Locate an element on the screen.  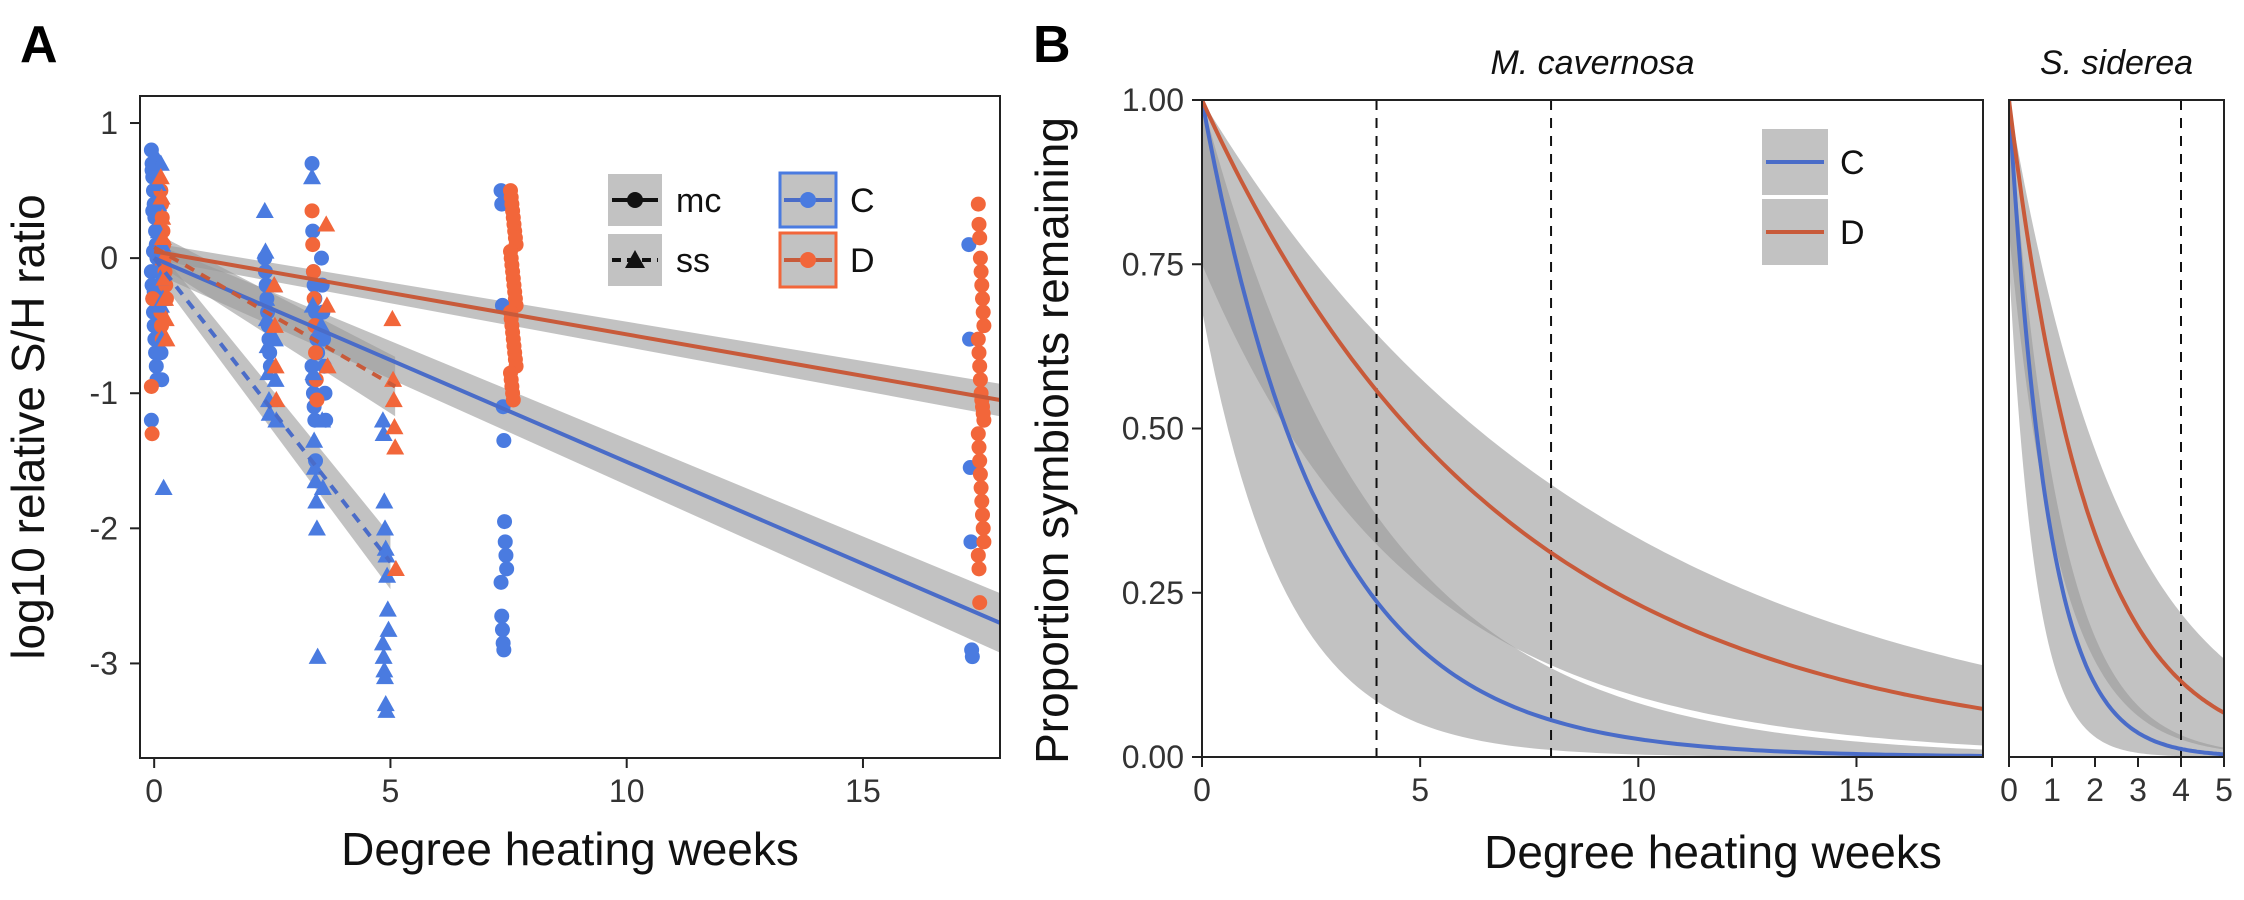
legend-label-D: D is located at coordinates (862, 261).